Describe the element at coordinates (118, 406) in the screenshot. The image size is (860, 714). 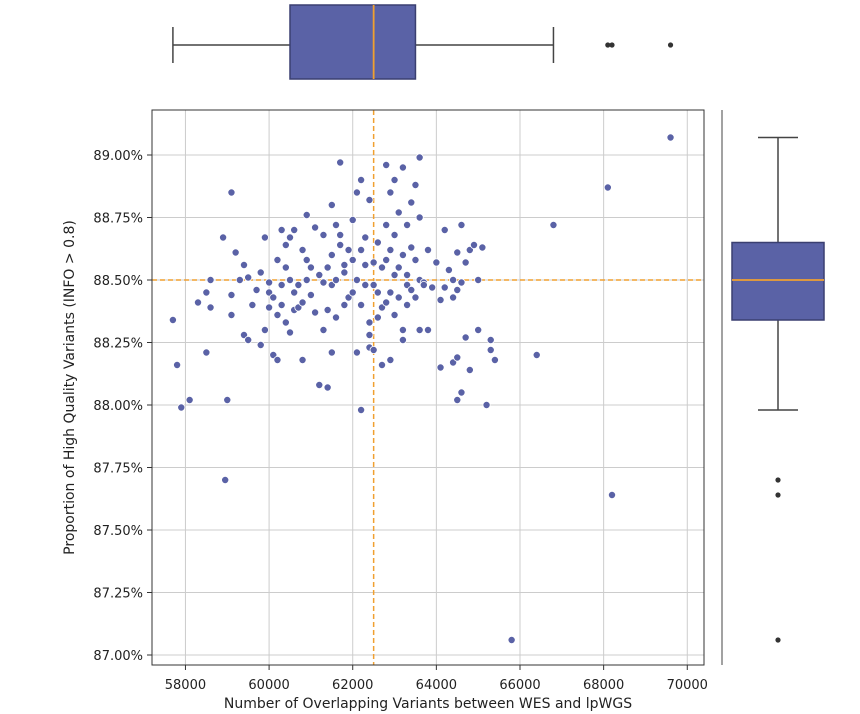
I see `y-tick-label: 88.00%` at that location.